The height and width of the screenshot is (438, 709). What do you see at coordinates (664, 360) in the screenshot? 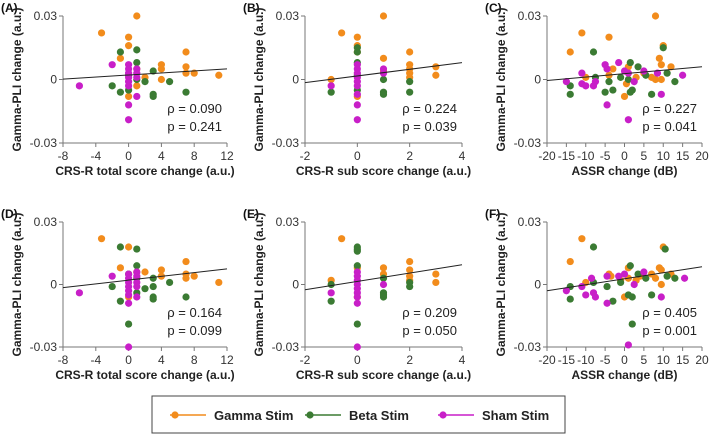
I see `x-tick-label: 10` at bounding box center [664, 360].